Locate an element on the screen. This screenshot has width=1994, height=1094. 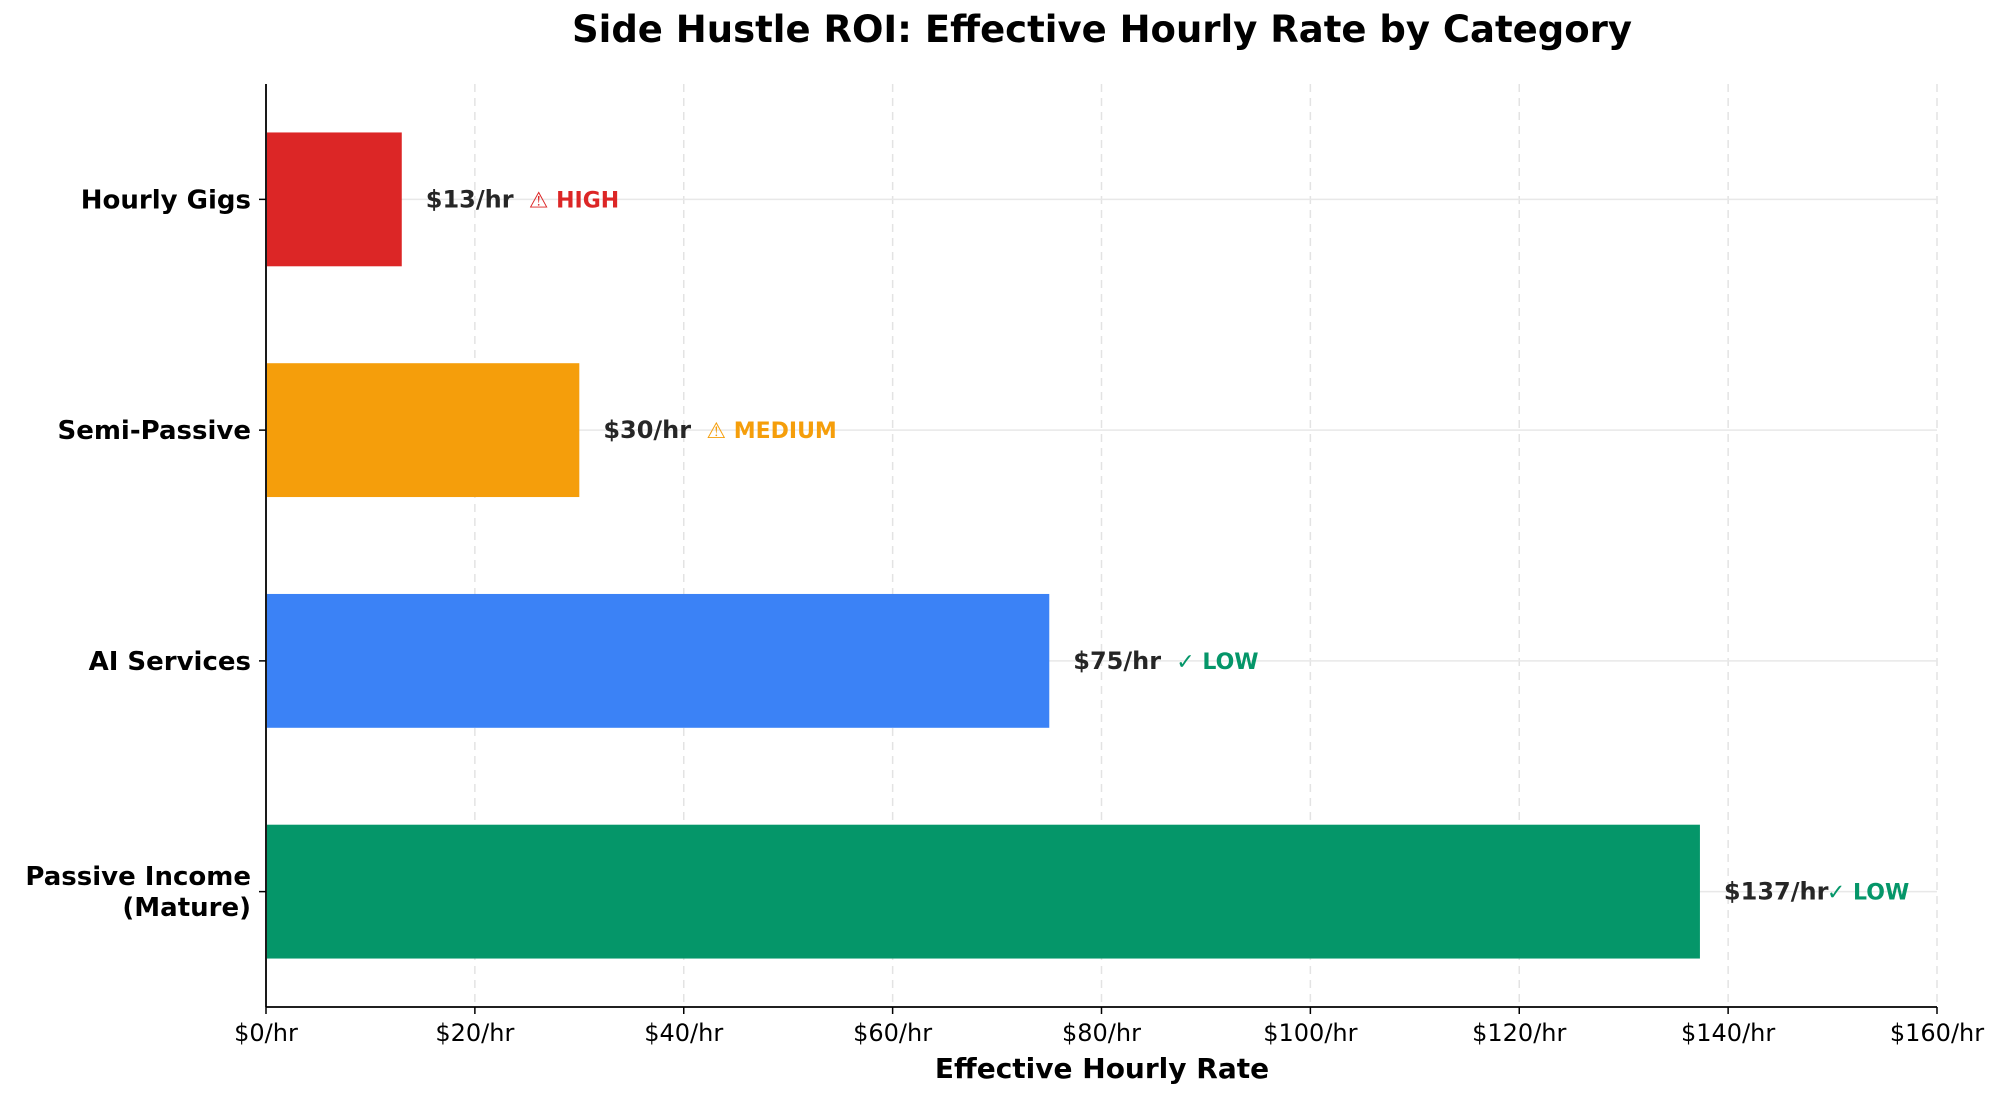
category-label: Semi-Passive is located at coordinates (154, 431).